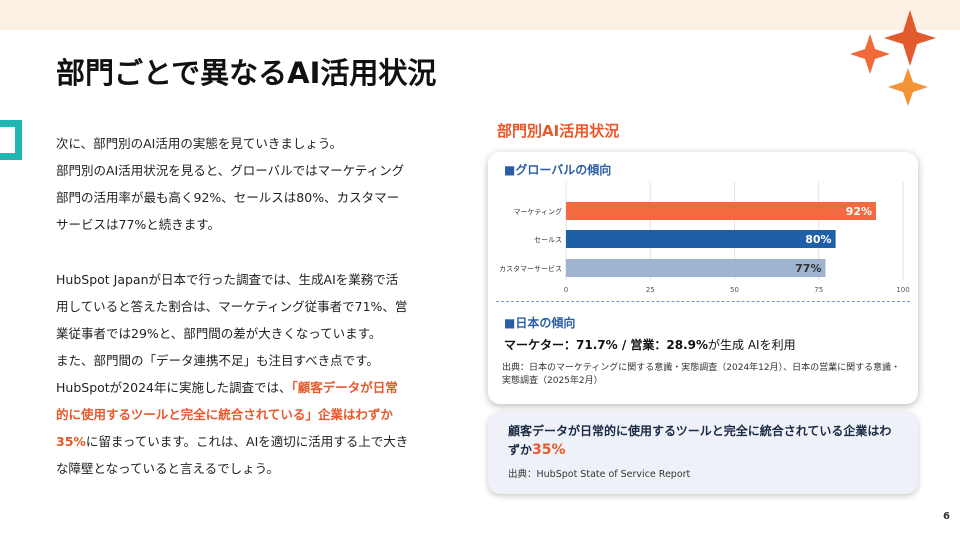 This screenshot has width=960, height=540. I want to click on slide-title: 部門ごとで異なるAI活用状況, so click(246, 73).